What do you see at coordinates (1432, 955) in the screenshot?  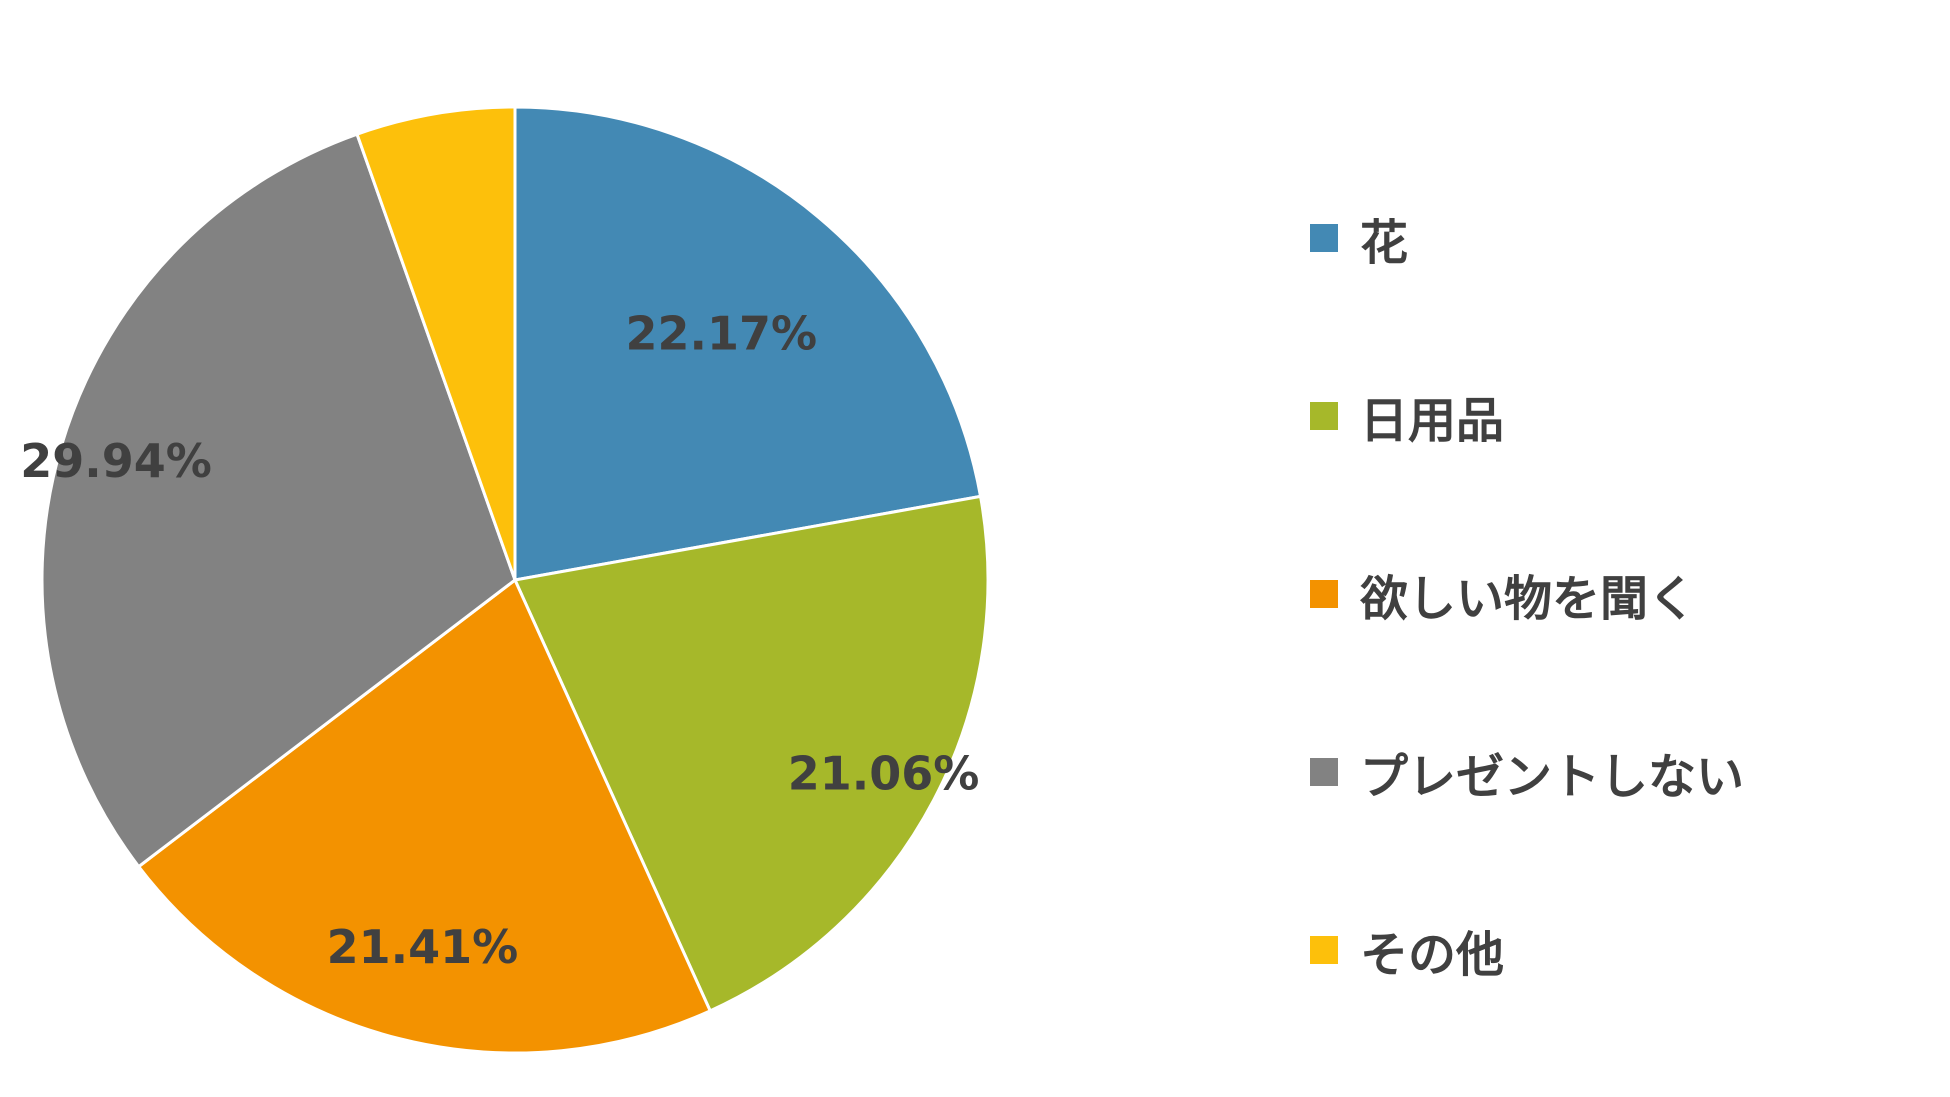 I see `legend-label: その他` at bounding box center [1432, 955].